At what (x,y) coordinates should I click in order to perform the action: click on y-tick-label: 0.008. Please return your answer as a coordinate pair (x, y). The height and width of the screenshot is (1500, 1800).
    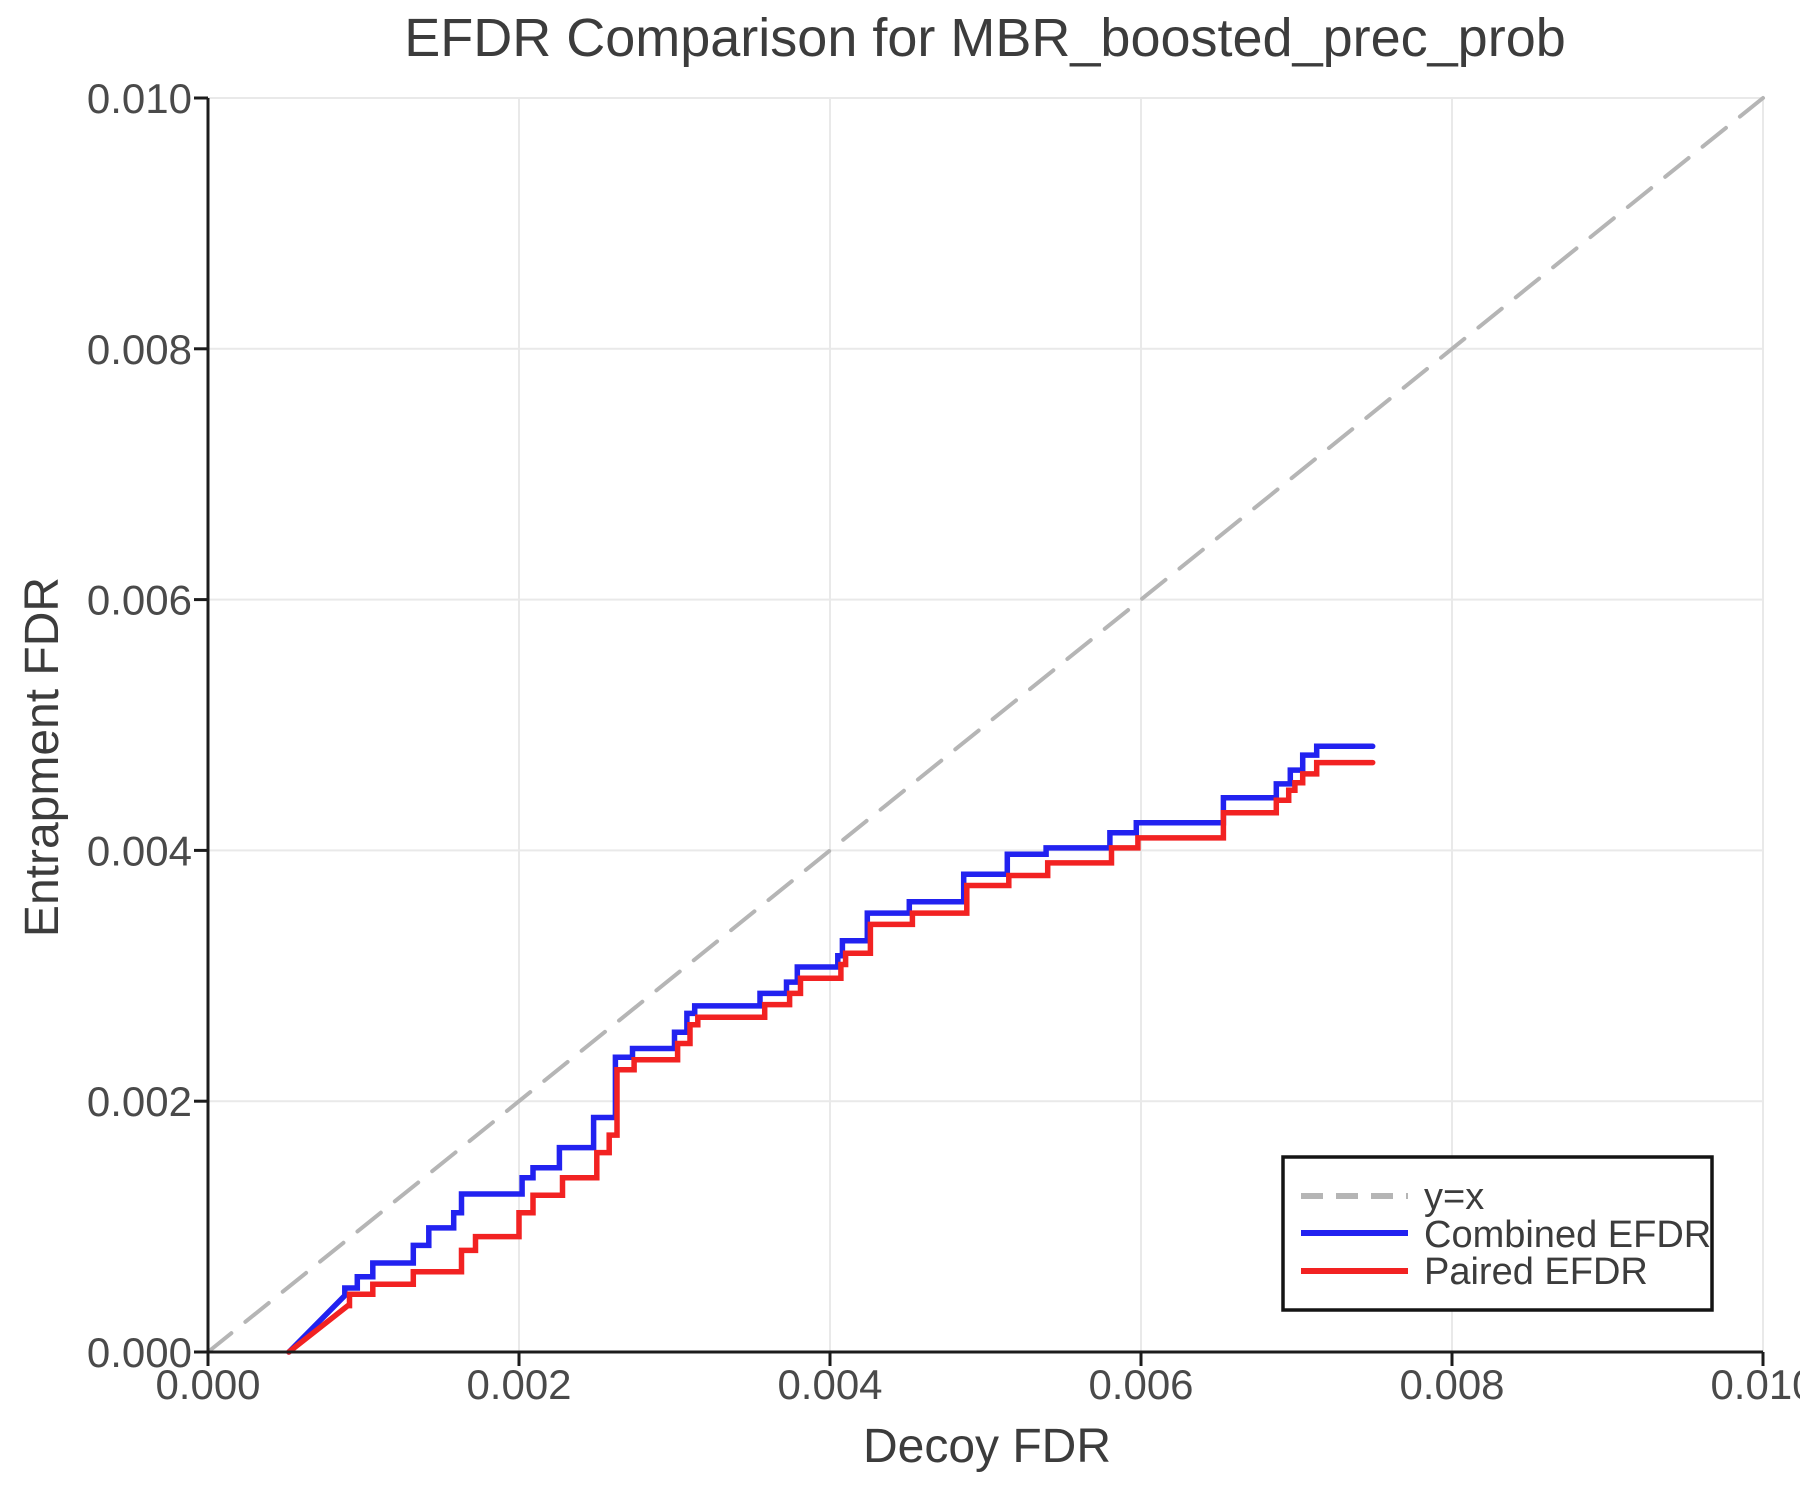
    Looking at the image, I should click on (139, 349).